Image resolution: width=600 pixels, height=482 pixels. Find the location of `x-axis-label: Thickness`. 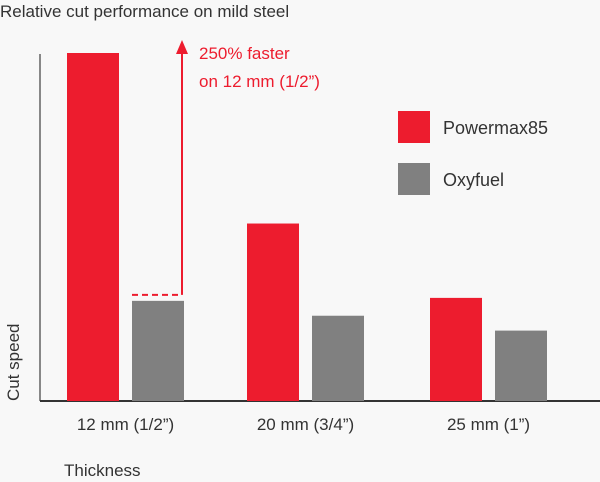

x-axis-label: Thickness is located at coordinates (102, 470).